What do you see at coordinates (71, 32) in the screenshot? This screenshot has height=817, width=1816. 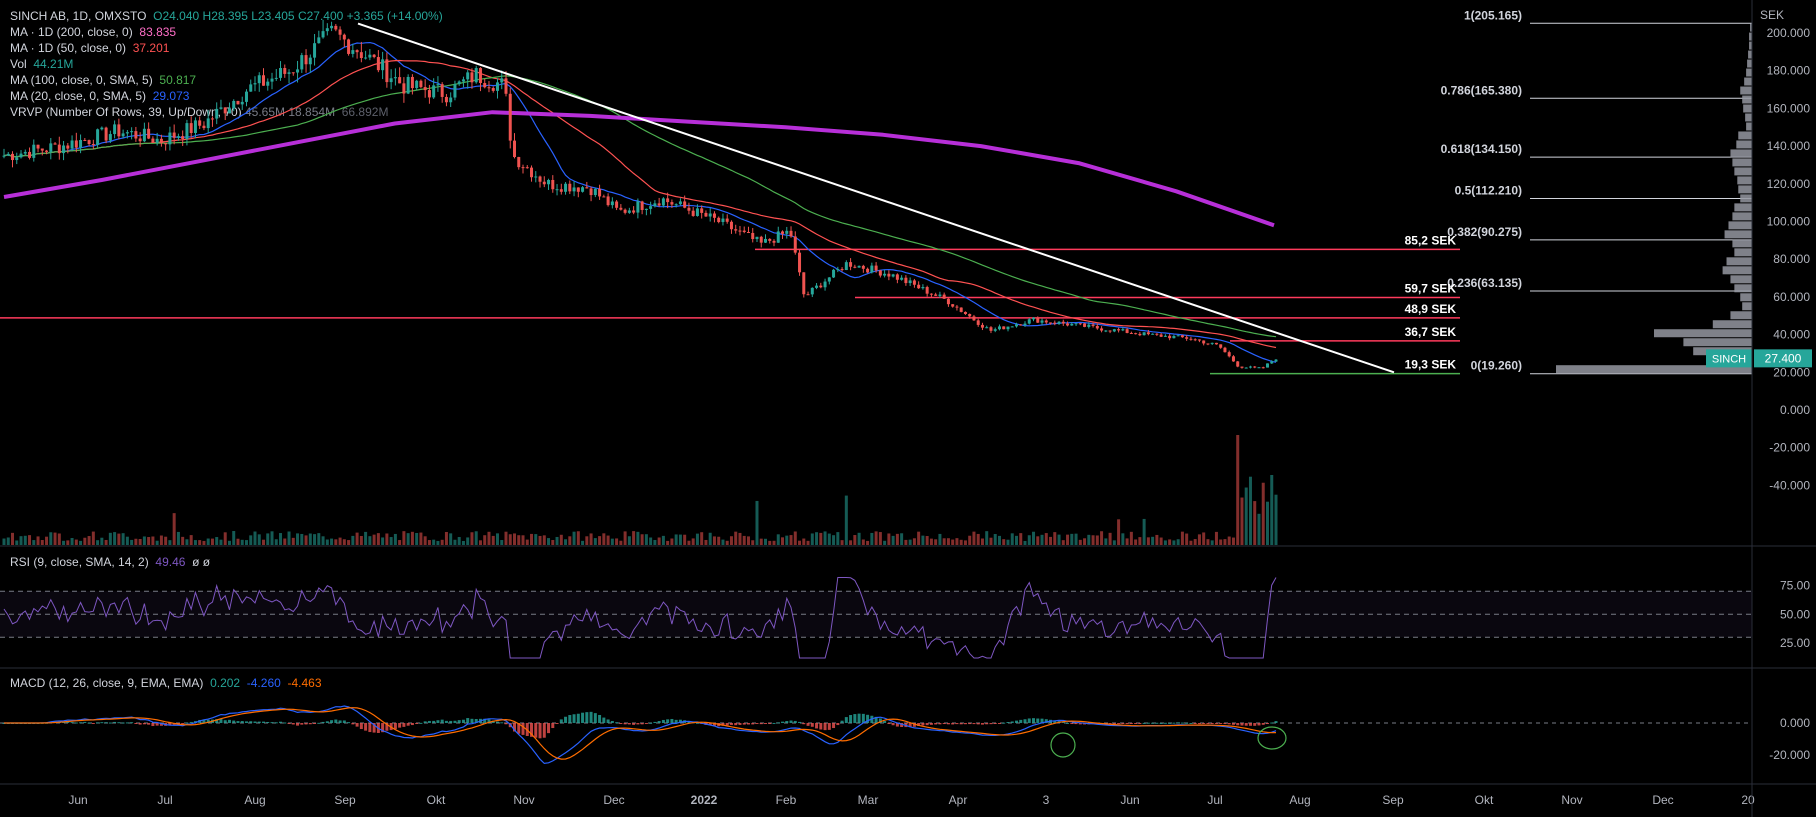 I see `legend-ma200-label: MA · 1D (200, close, 0)` at bounding box center [71, 32].